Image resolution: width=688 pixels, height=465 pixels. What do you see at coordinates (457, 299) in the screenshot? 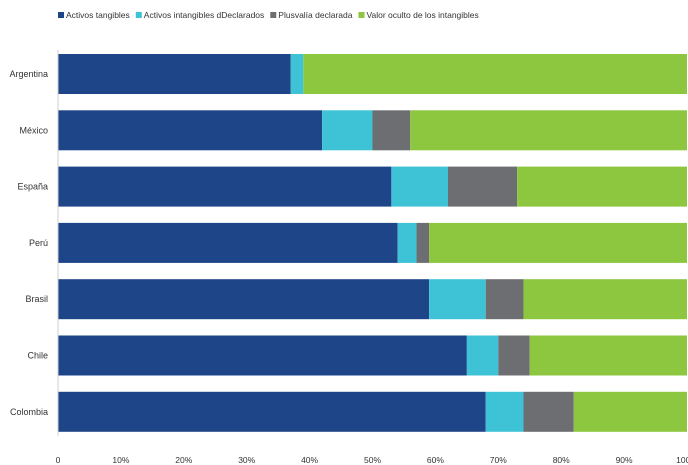
I see `bar-brasil-activos-intangibles-ddeclarados` at bounding box center [457, 299].